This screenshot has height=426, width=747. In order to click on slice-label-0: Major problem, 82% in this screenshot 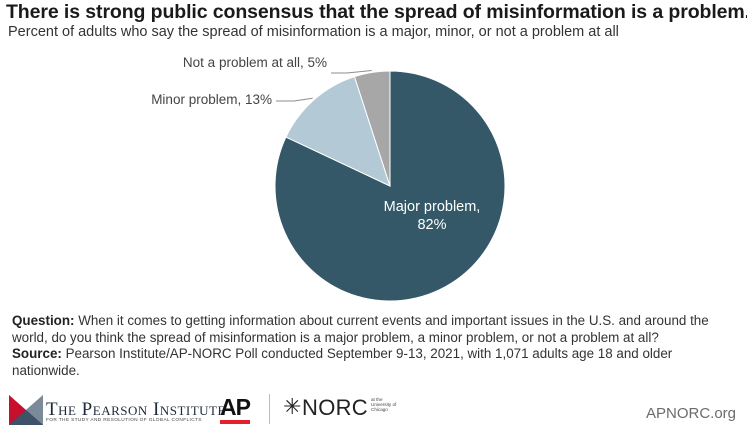, I will do `click(432, 216)`.